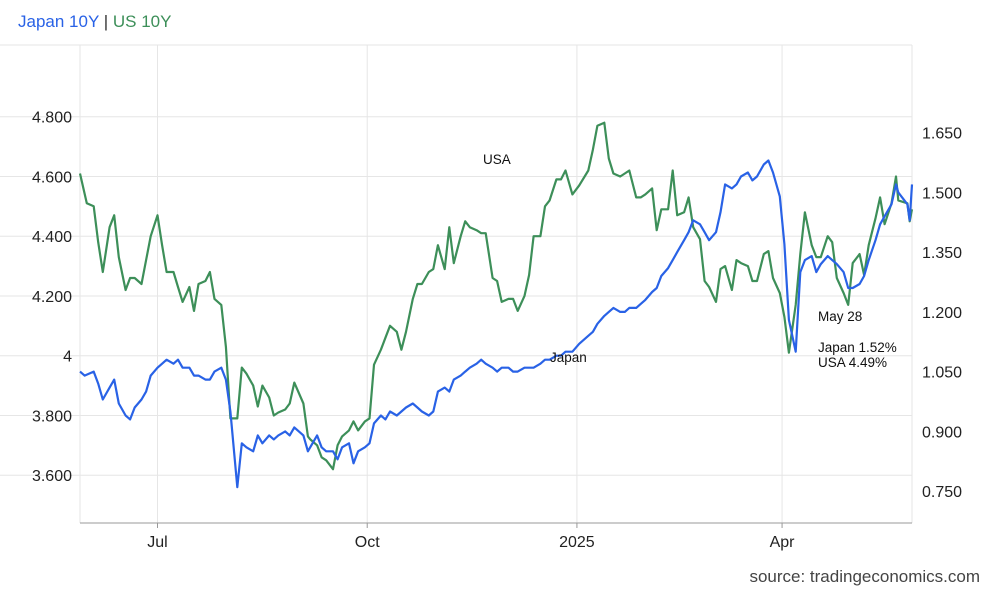  What do you see at coordinates (783, 542) in the screenshot?
I see `x-tick-label: Apr` at bounding box center [783, 542].